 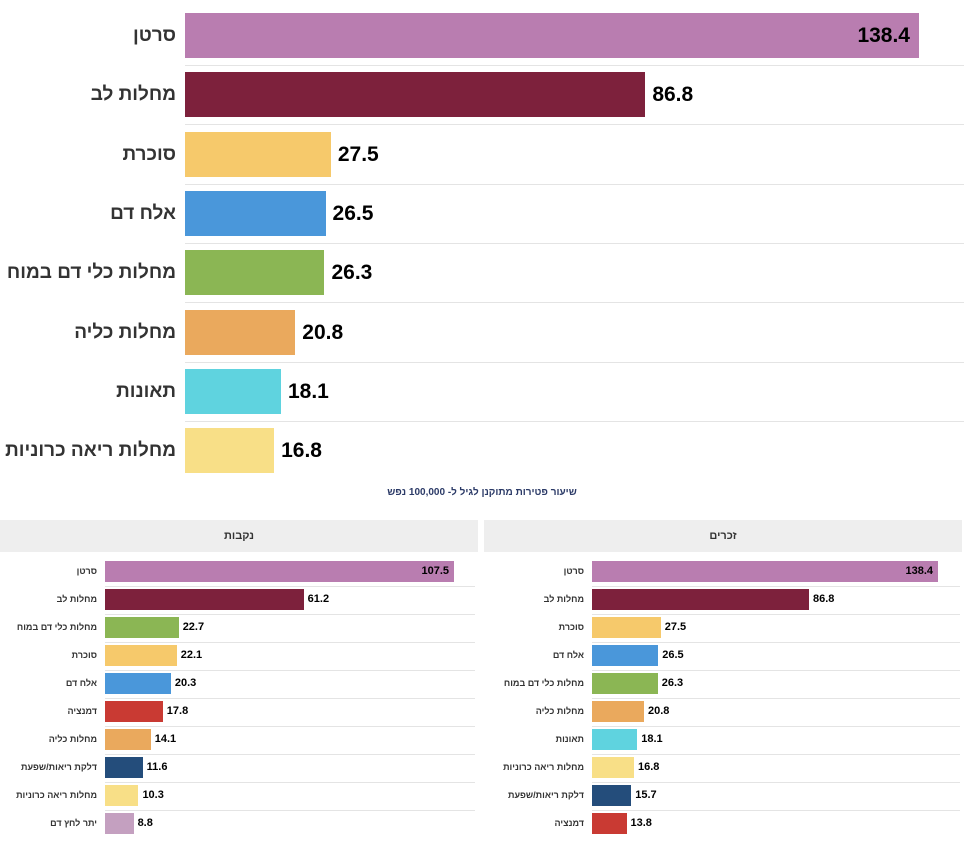 I want to click on chart-subtitle: שיעור פטירות מתוקנן לגיל ל- 100,000 נפש, so click(x=482, y=492).